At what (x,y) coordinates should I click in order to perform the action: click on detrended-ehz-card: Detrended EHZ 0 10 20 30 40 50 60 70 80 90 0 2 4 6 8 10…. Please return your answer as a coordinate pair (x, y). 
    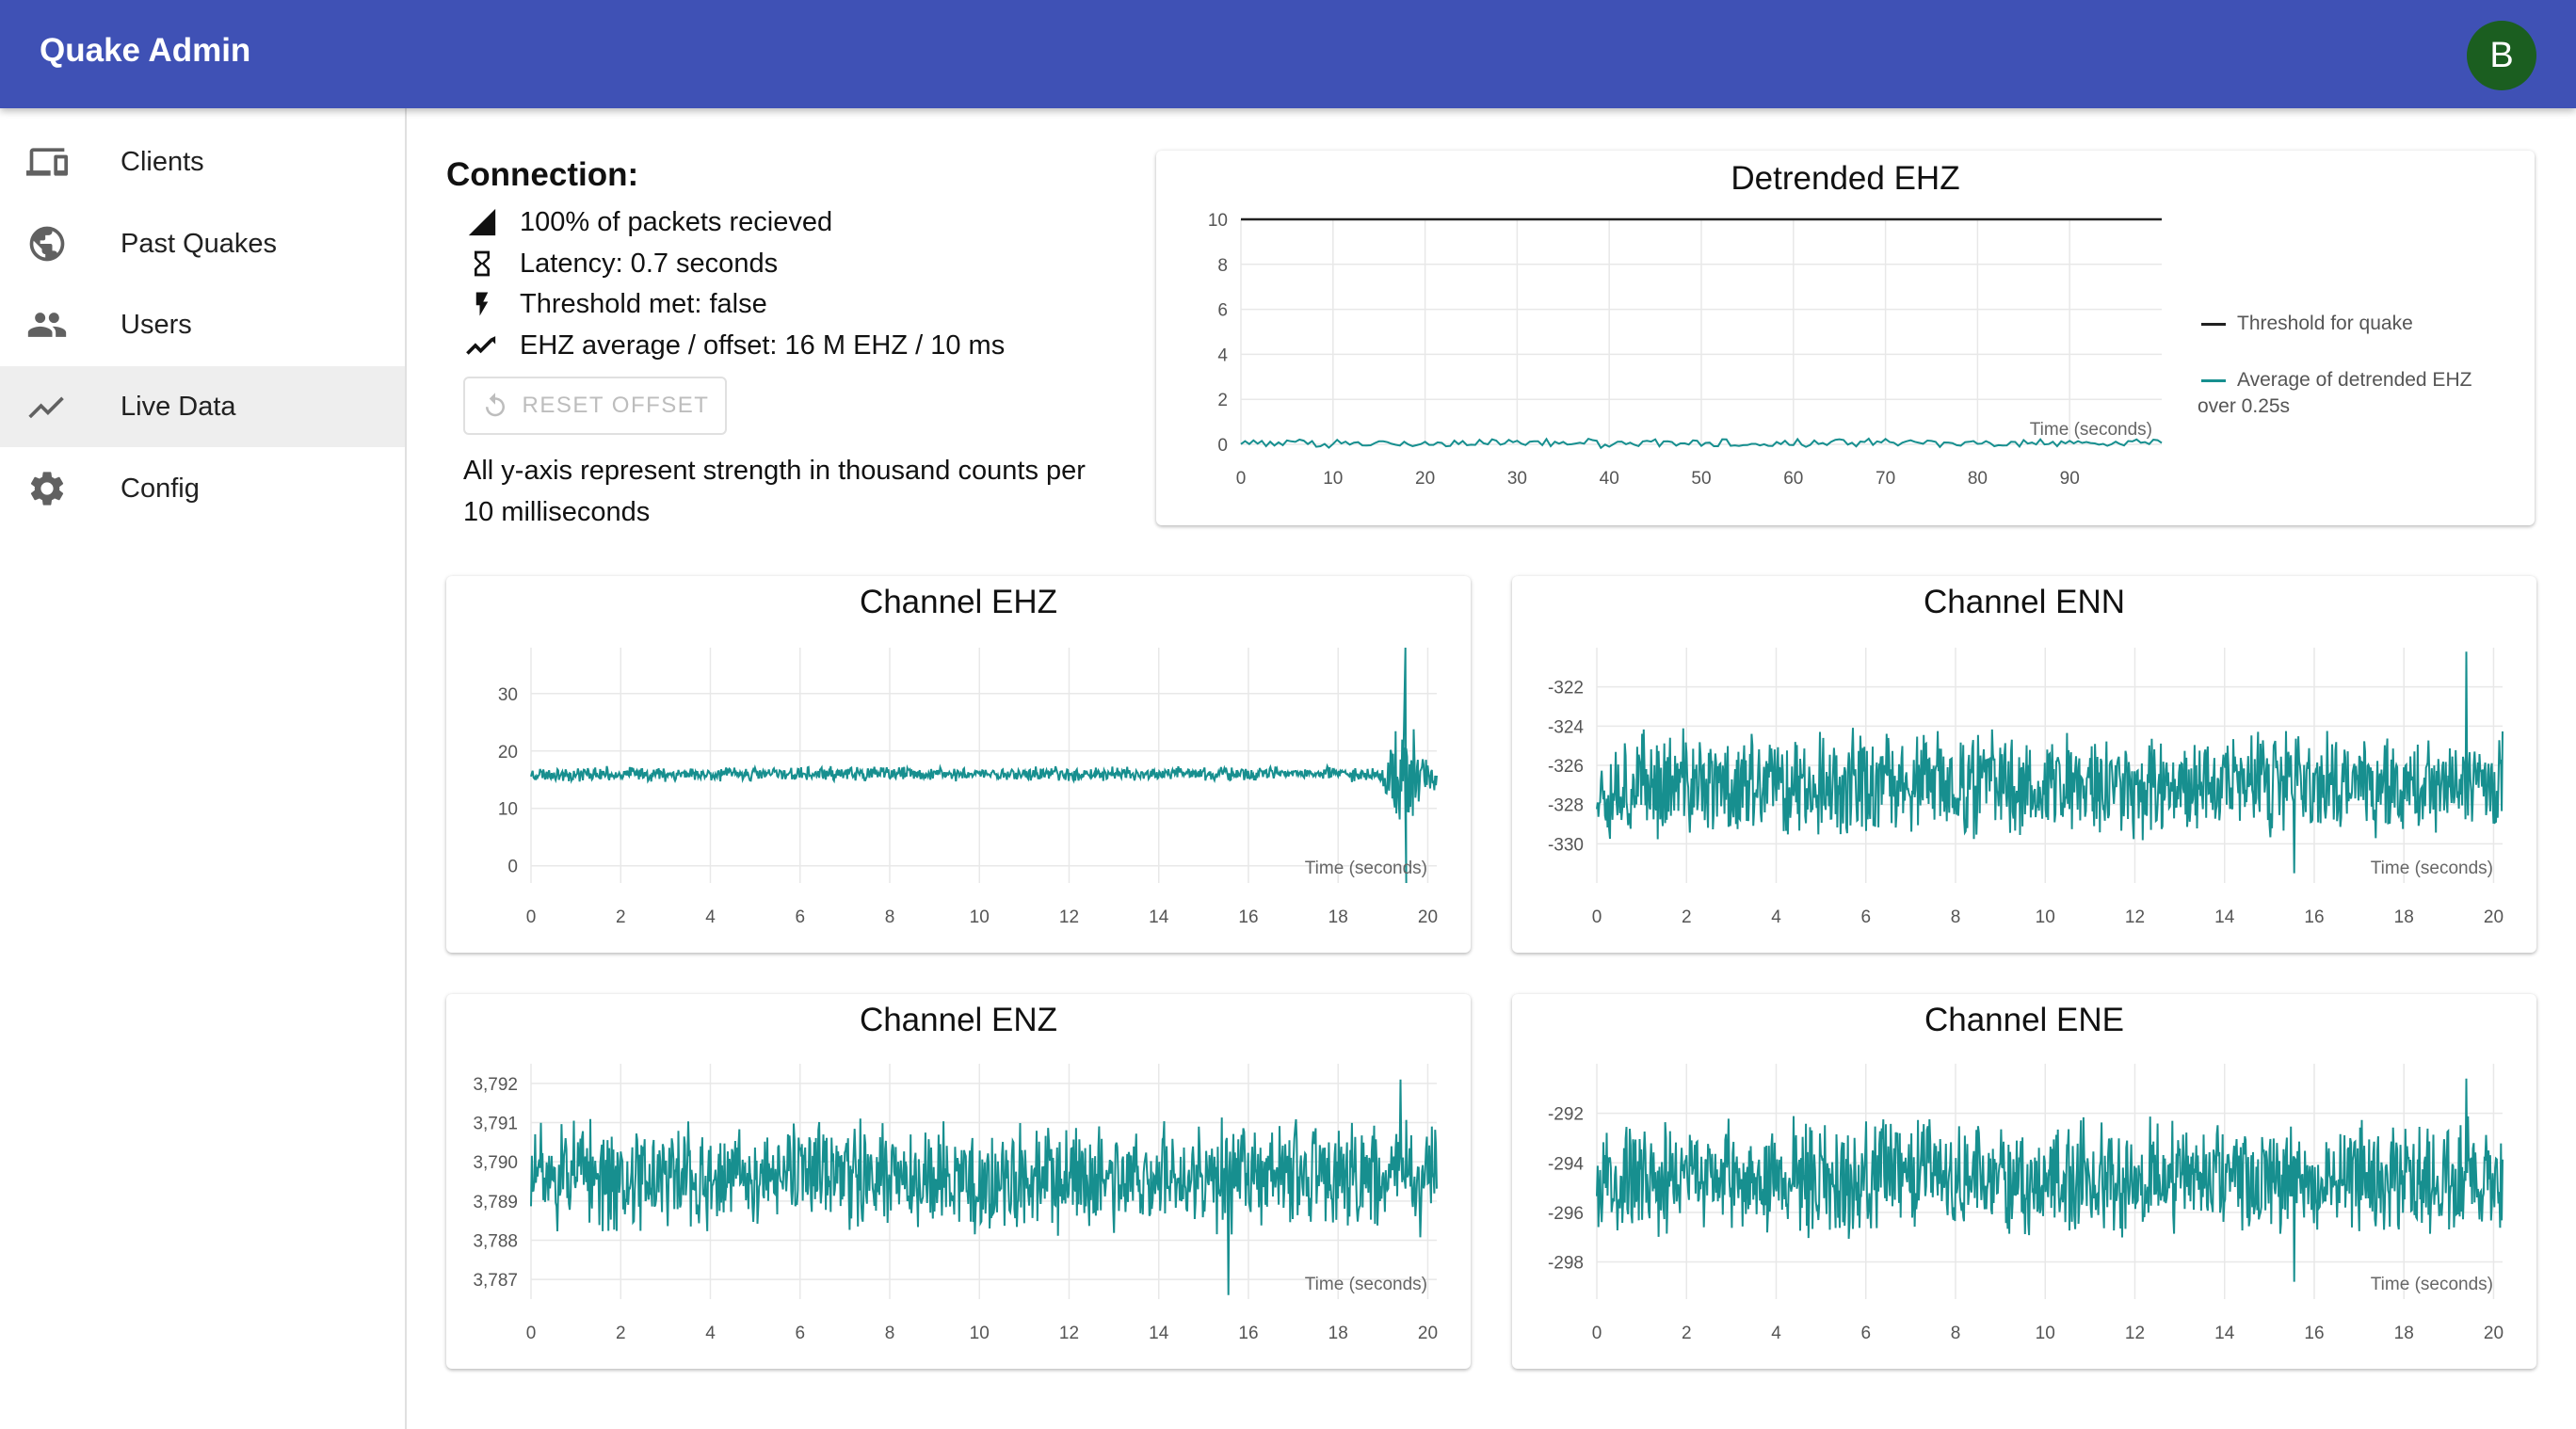
    Looking at the image, I should click on (1845, 338).